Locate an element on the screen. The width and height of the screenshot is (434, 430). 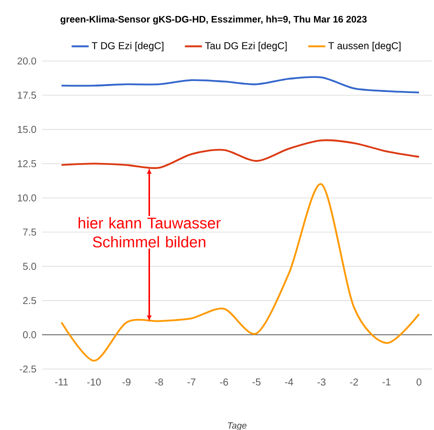
y-tick-label: 0.0 is located at coordinates (29, 334).